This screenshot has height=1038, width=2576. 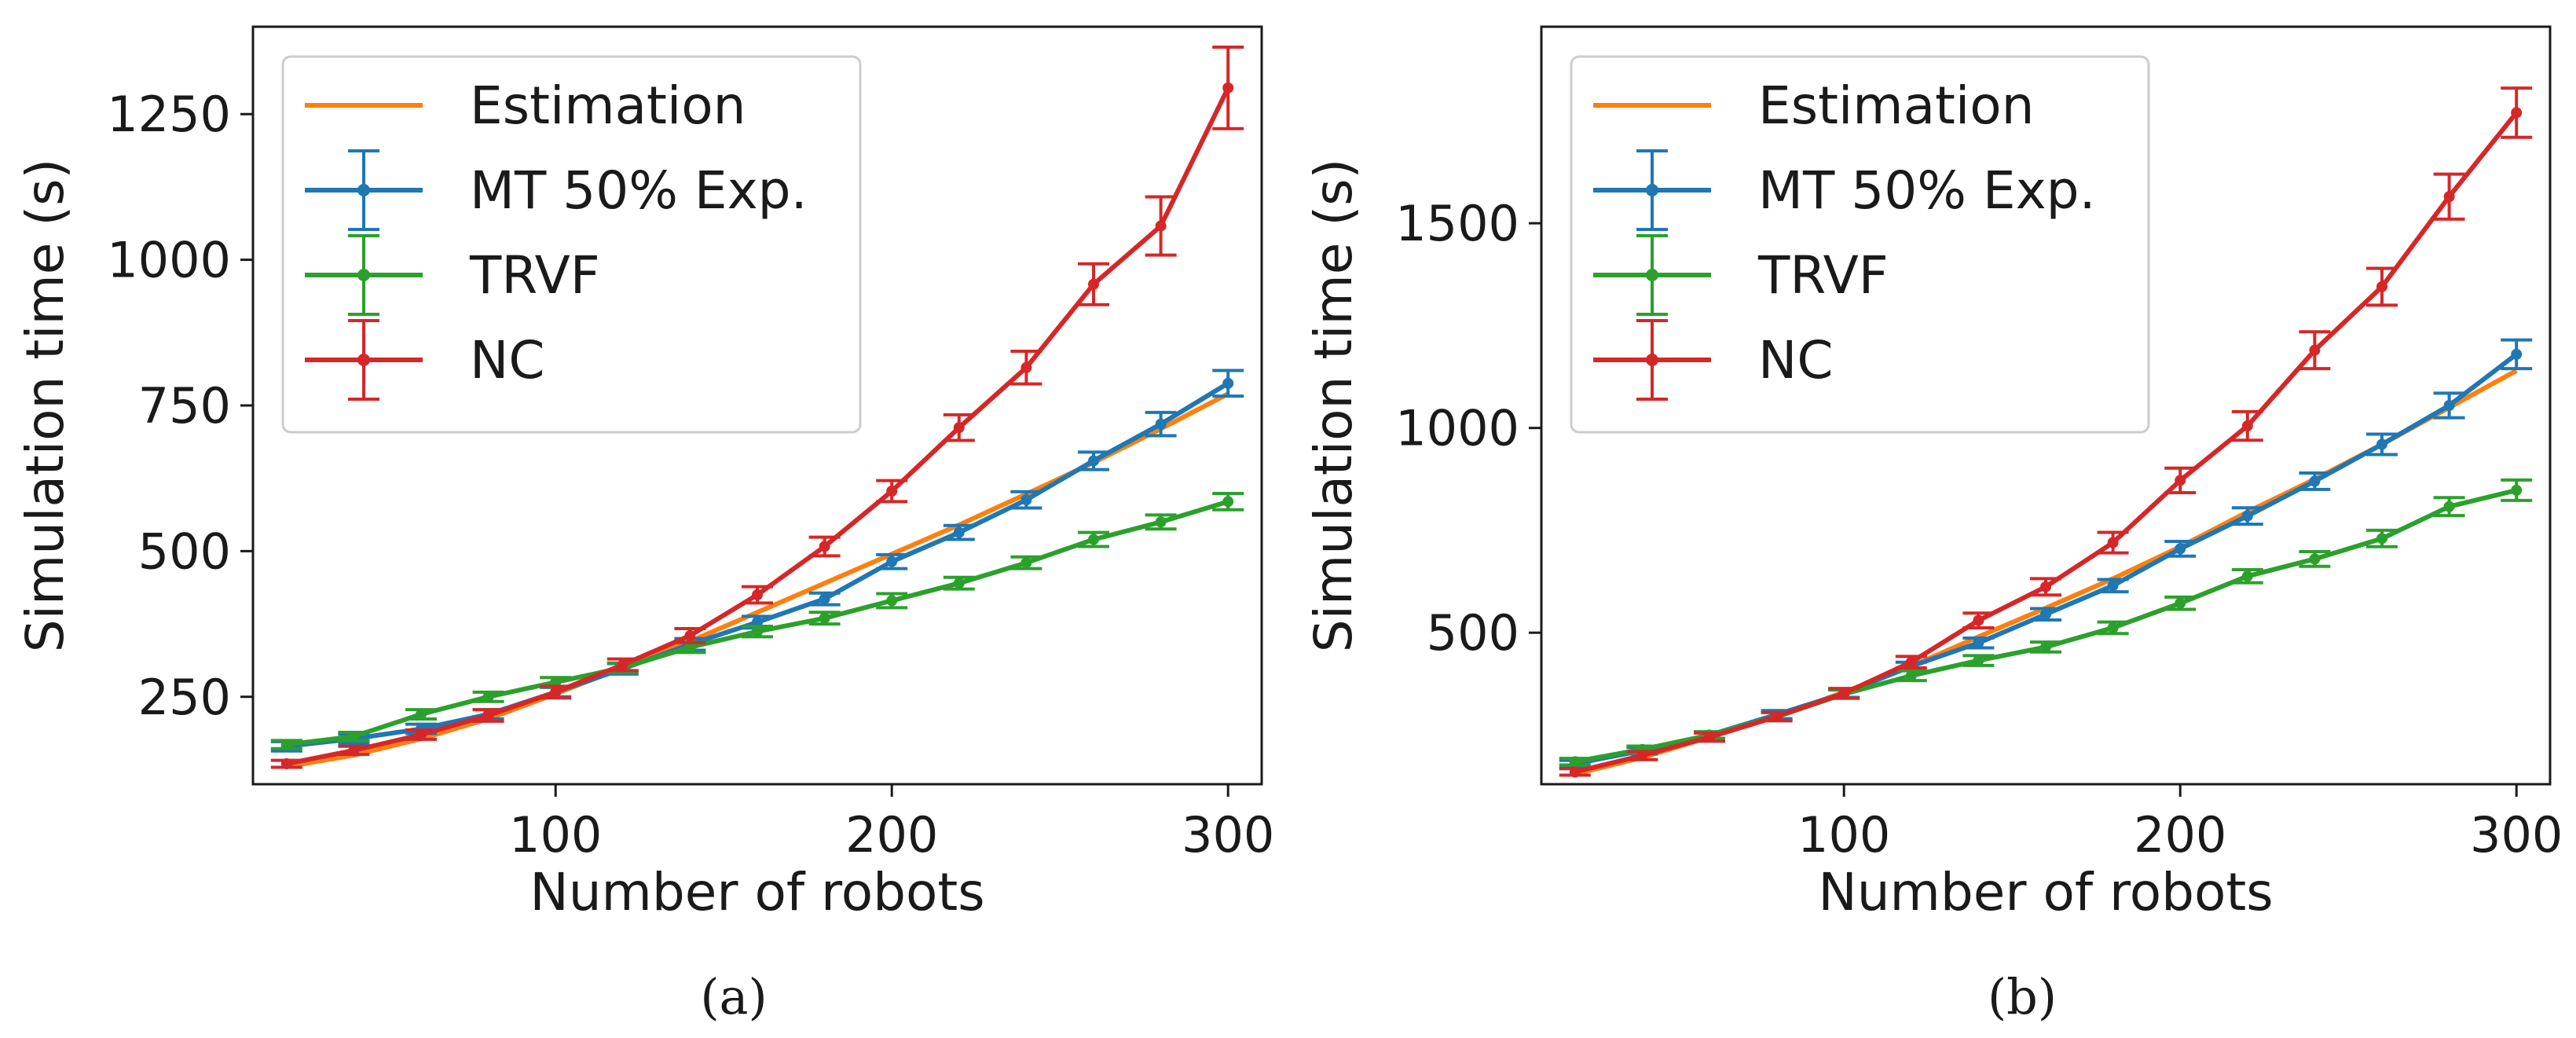 What do you see at coordinates (1843, 835) in the screenshot?
I see `x-tick-label: 100` at bounding box center [1843, 835].